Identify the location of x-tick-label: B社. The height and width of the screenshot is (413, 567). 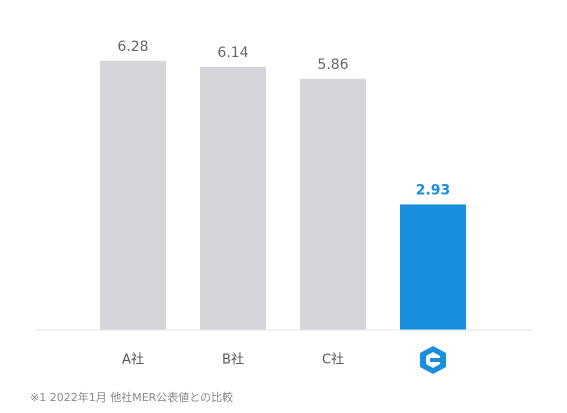
(233, 360).